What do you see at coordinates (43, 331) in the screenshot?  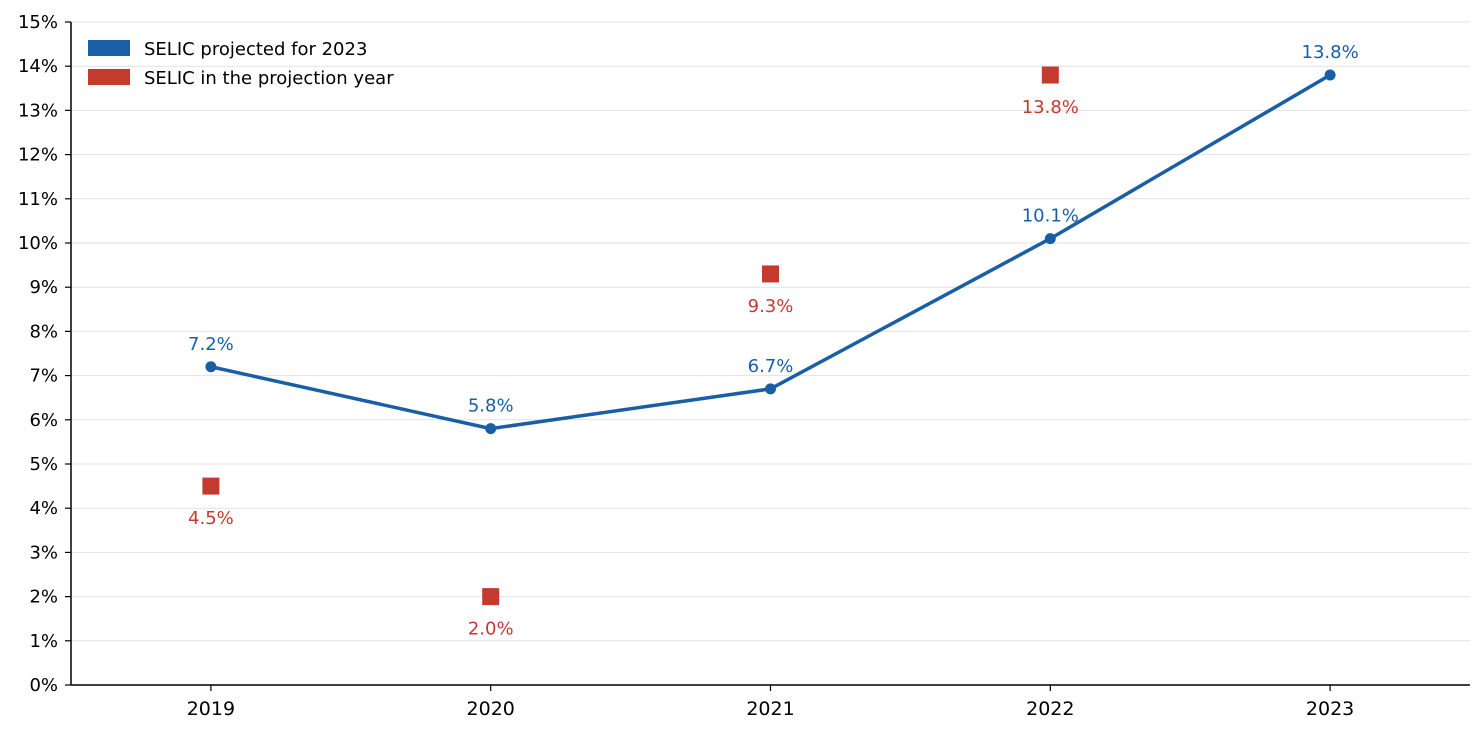 I see `y-tick-label: 8%` at bounding box center [43, 331].